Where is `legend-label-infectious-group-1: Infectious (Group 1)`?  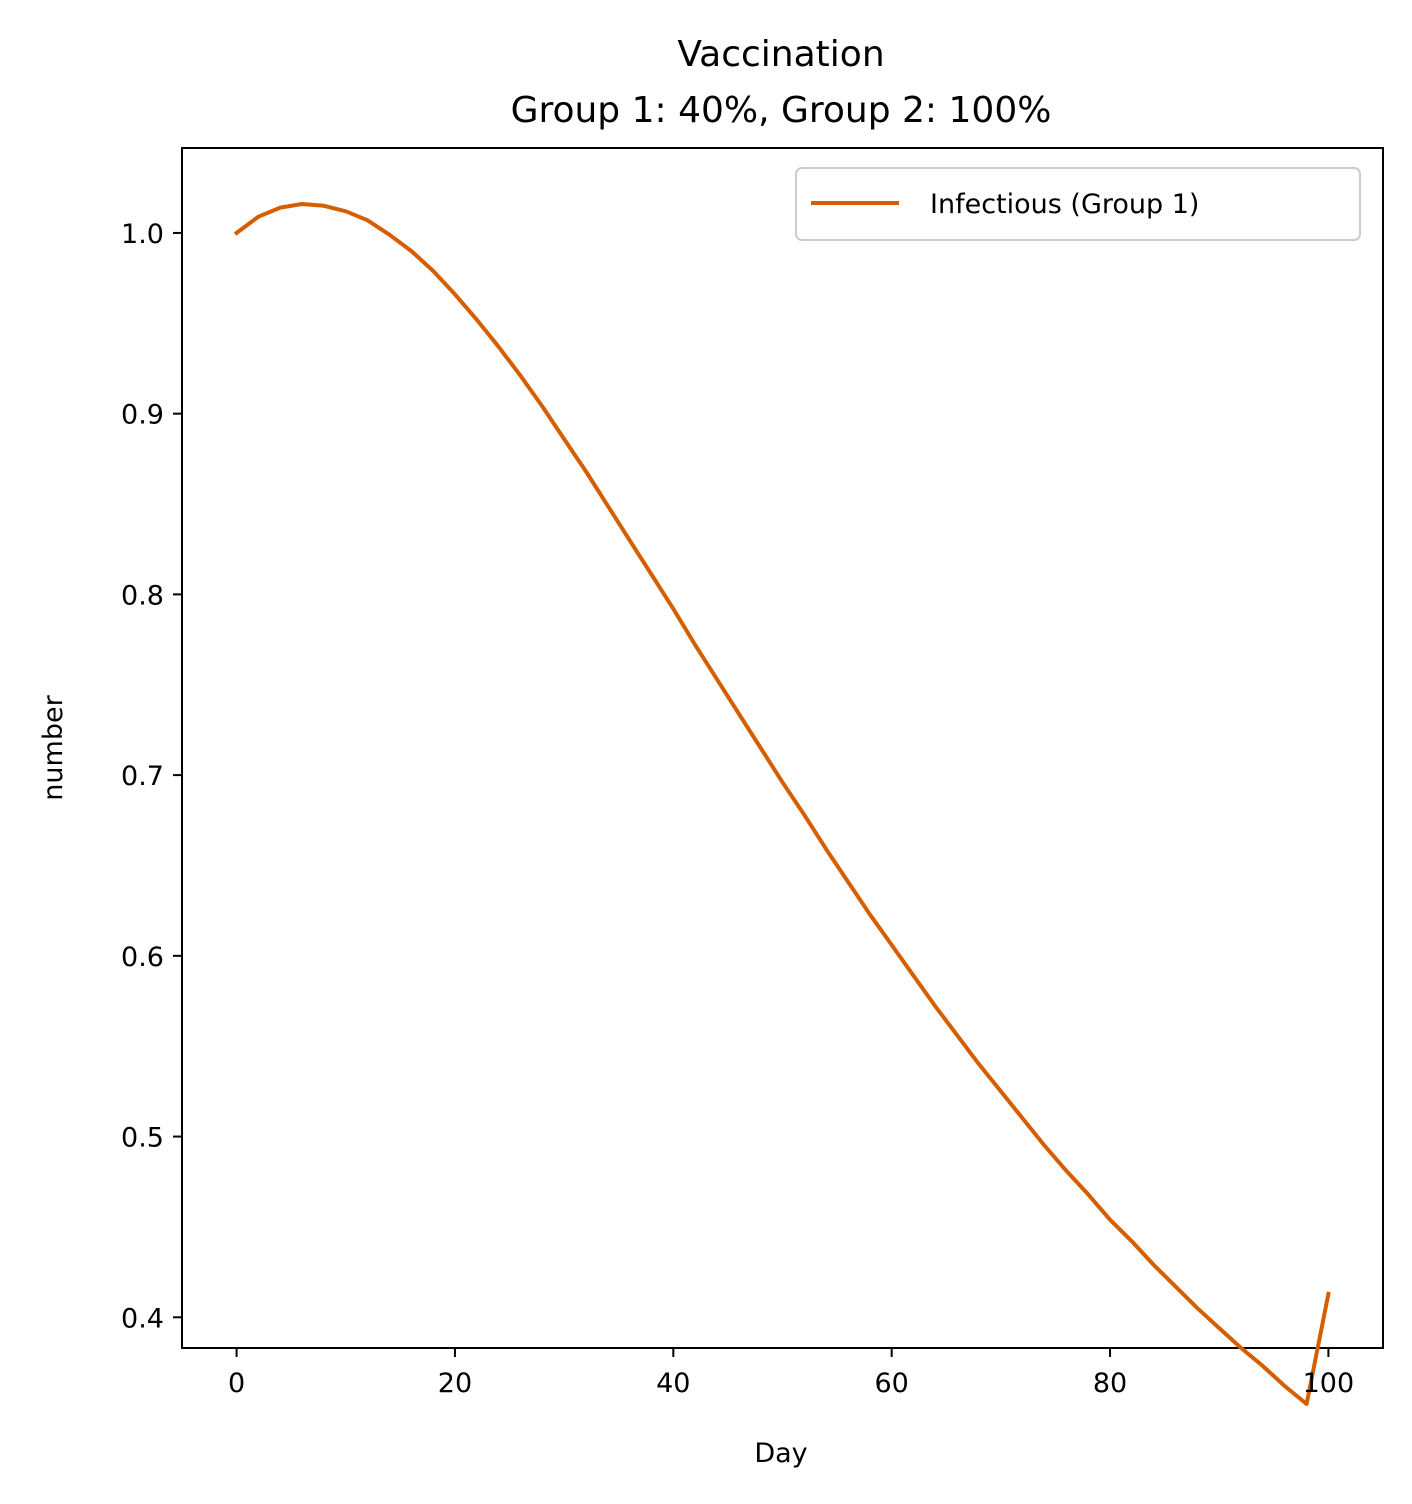 legend-label-infectious-group-1: Infectious (Group 1) is located at coordinates (1064, 204).